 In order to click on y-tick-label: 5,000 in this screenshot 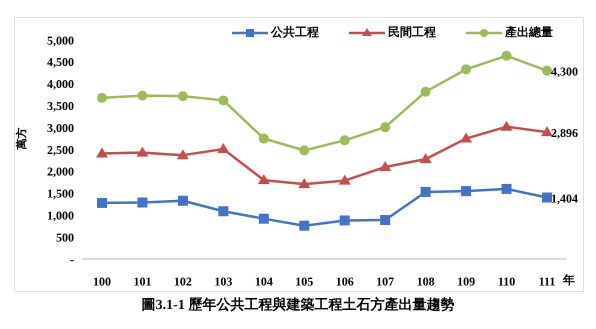, I will do `click(60, 40)`.